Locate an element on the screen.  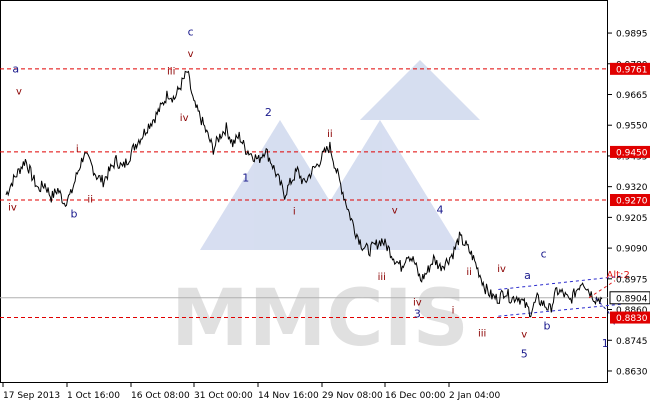
watermark-text: MMCIS is located at coordinates (320, 319).